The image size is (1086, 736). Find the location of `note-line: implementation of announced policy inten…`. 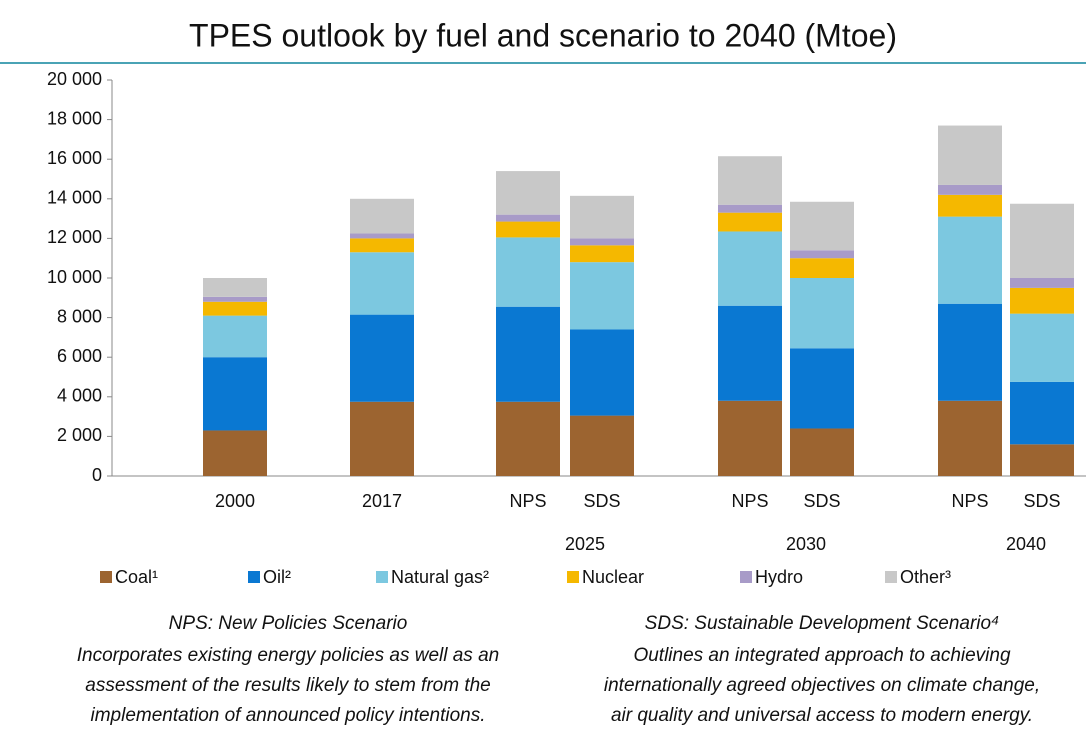

note-line: implementation of announced policy inten… is located at coordinates (287, 715).